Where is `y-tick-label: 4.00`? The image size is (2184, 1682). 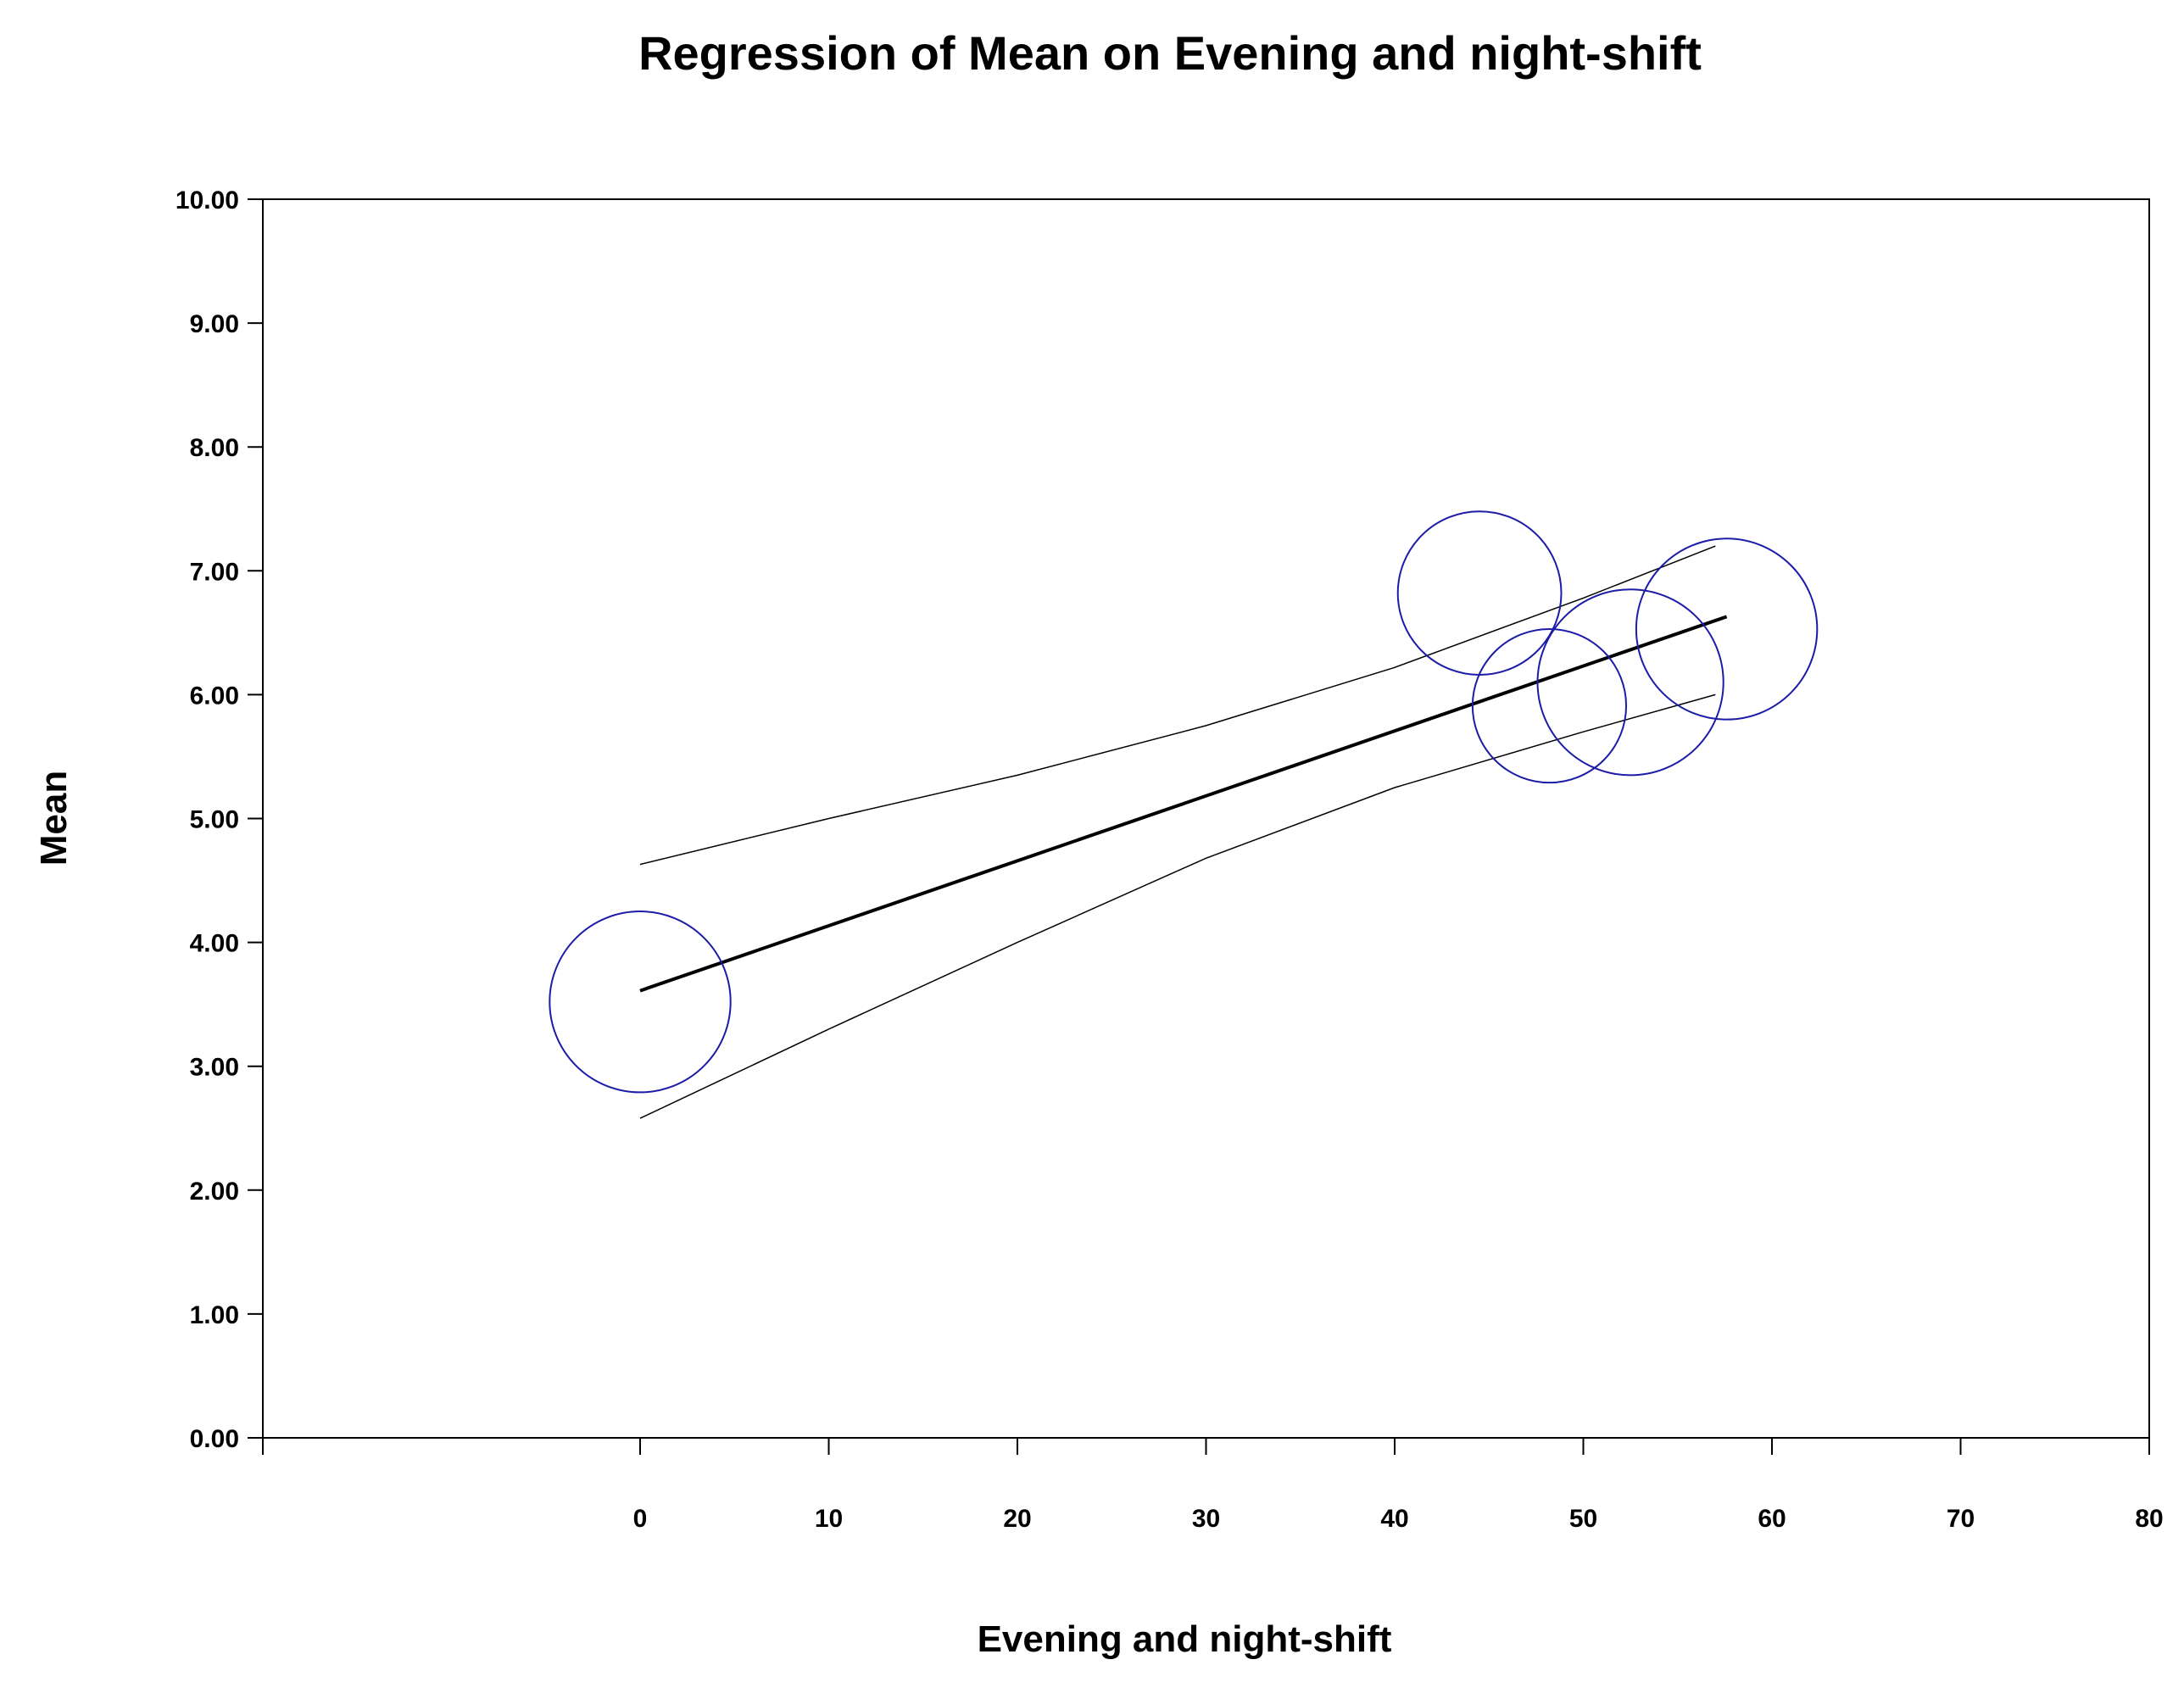 y-tick-label: 4.00 is located at coordinates (214, 944).